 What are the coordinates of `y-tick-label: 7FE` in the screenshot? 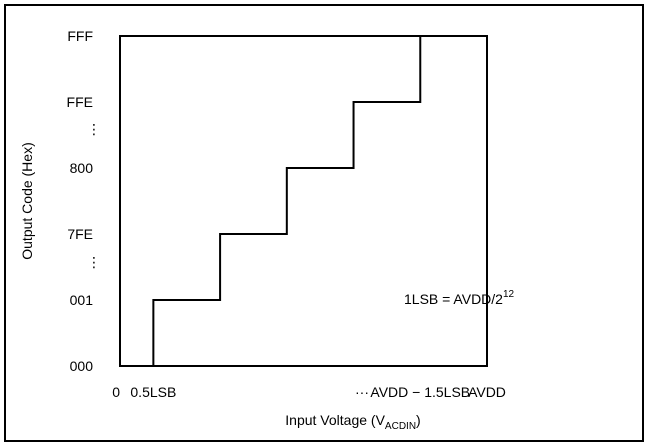 It's located at (80, 234).